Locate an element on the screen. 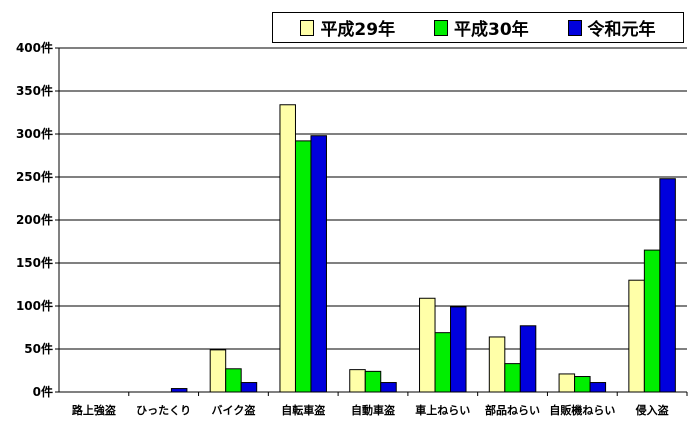 This screenshot has width=700, height=430. legend-item-series-1: 平成29年 is located at coordinates (347, 27).